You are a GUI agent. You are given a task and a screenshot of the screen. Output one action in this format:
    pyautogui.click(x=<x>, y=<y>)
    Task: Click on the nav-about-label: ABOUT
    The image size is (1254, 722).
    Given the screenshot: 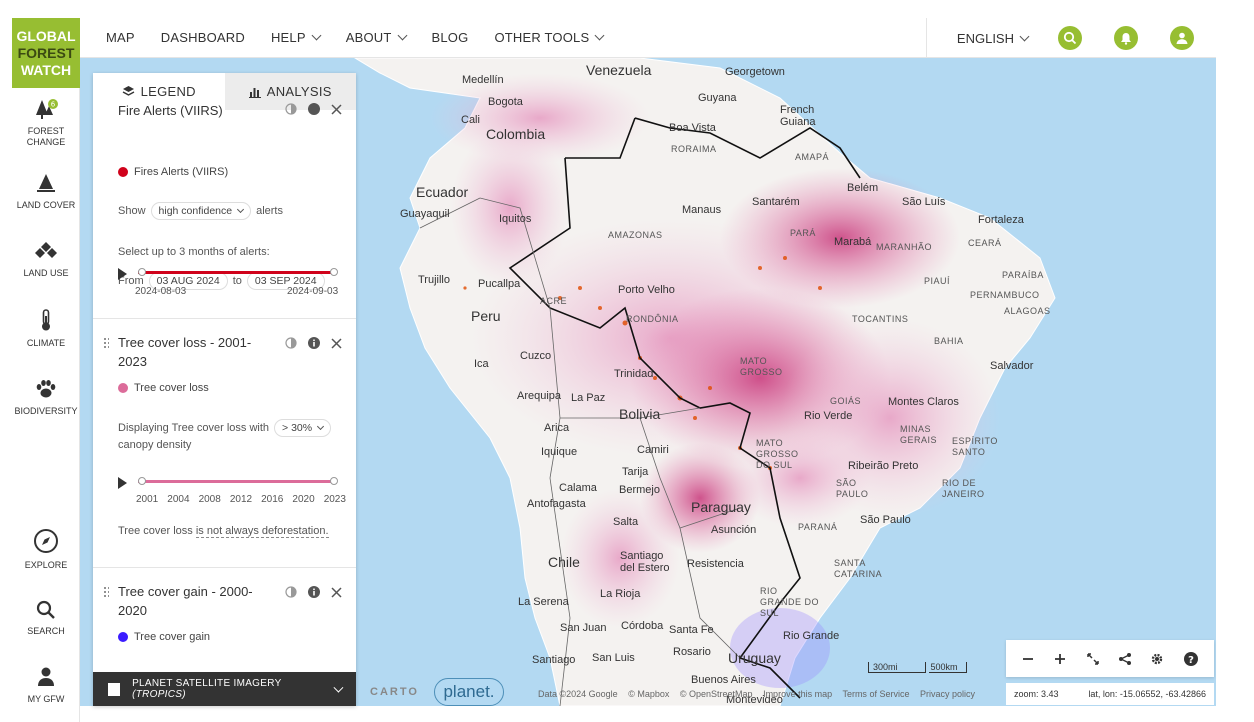 What is the action you would take?
    pyautogui.click(x=368, y=37)
    